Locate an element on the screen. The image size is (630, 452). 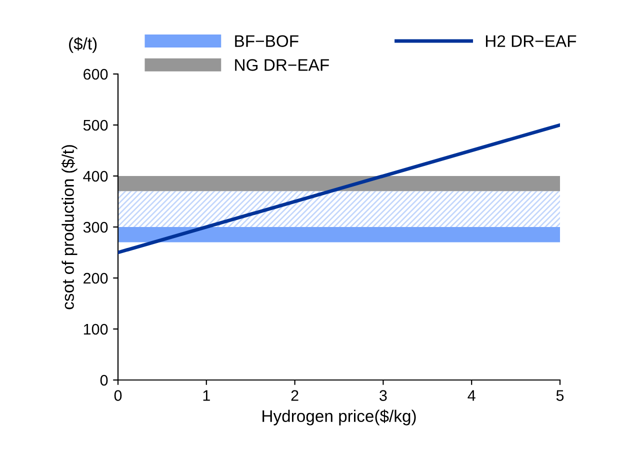
y-tick-label: 200 is located at coordinates (96, 278).